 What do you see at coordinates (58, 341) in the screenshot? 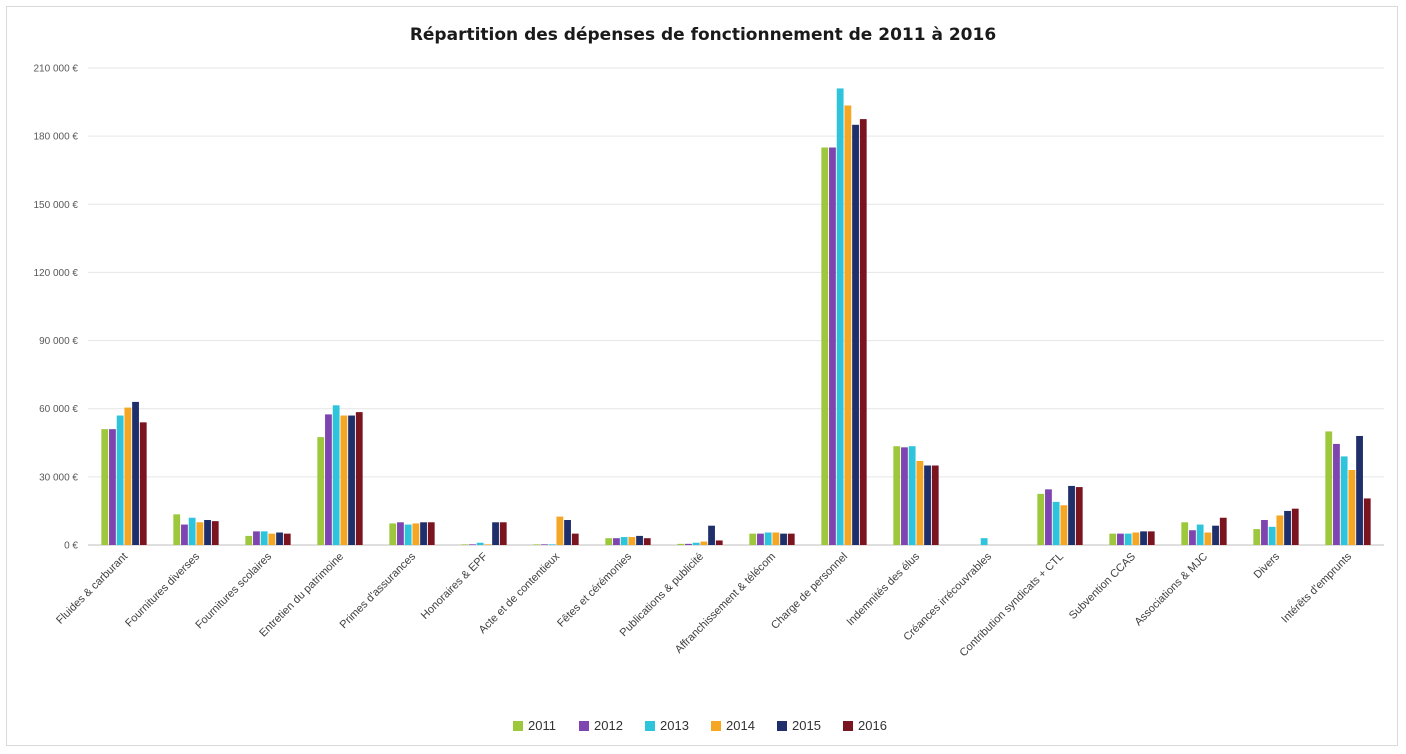
I see `y-tick-label: 90 000 €` at bounding box center [58, 341].